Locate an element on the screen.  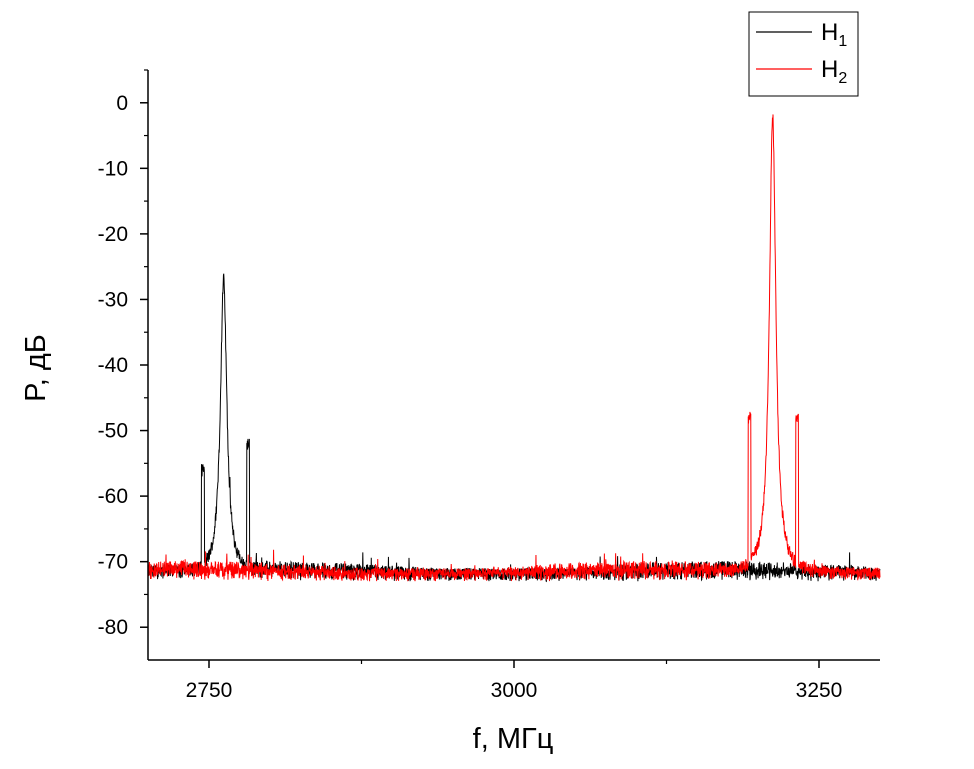
x-tick-label: 3000 is located at coordinates (514, 690).